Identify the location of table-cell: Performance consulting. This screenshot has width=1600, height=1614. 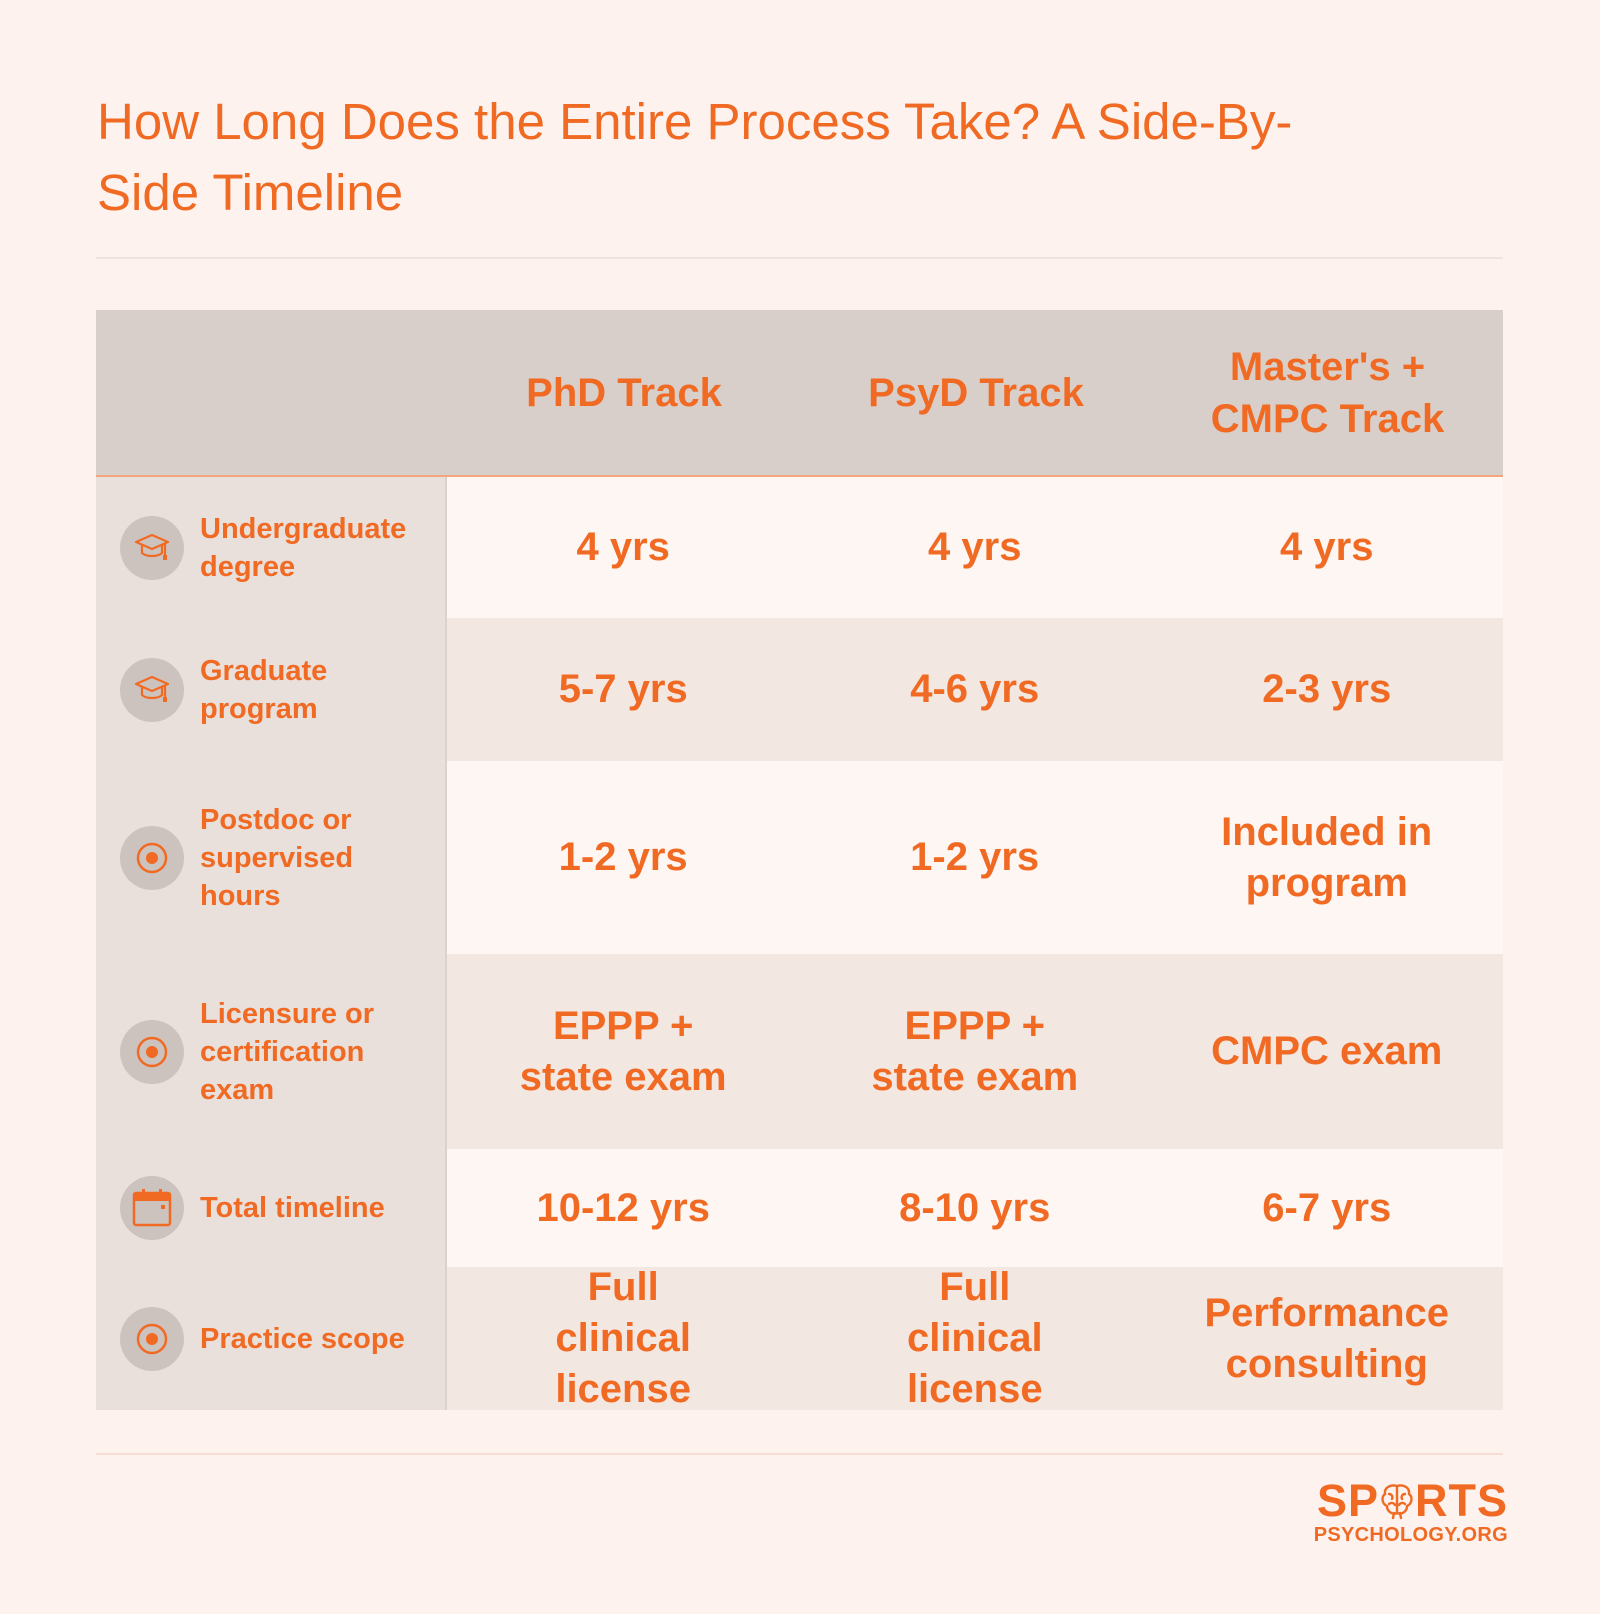
(1326, 1338).